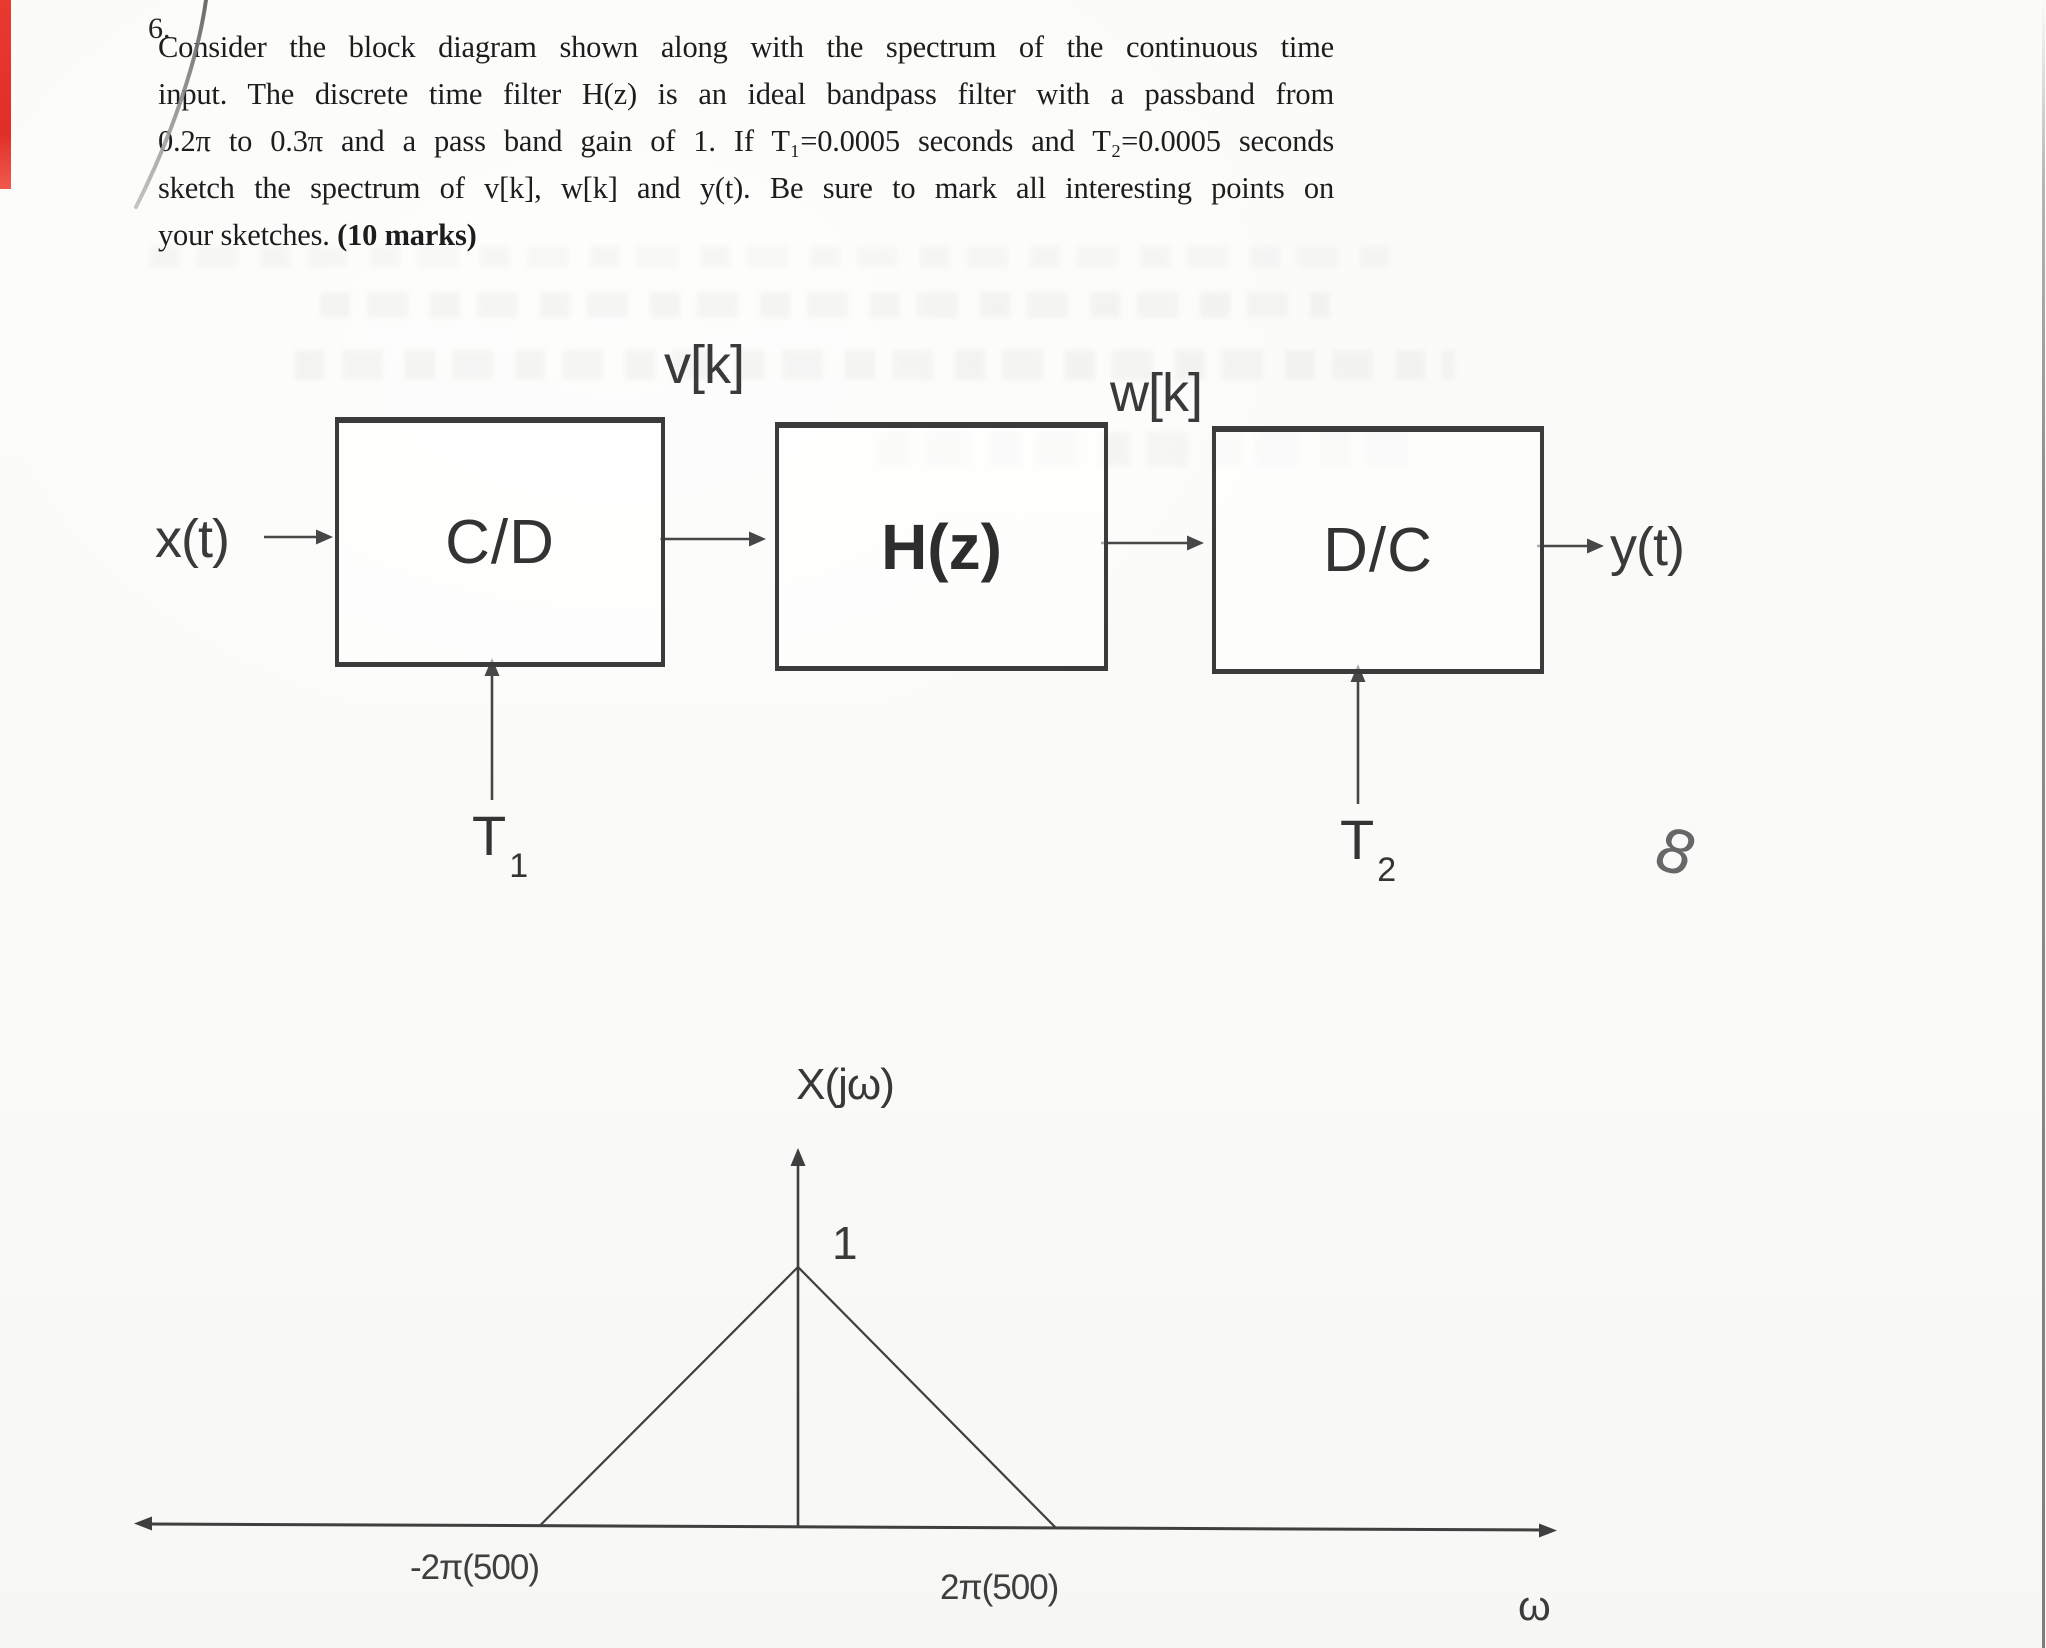 This screenshot has height=1648, width=2046. What do you see at coordinates (1595, 546) in the screenshot?
I see `arrowhead-dc-to-output` at bounding box center [1595, 546].